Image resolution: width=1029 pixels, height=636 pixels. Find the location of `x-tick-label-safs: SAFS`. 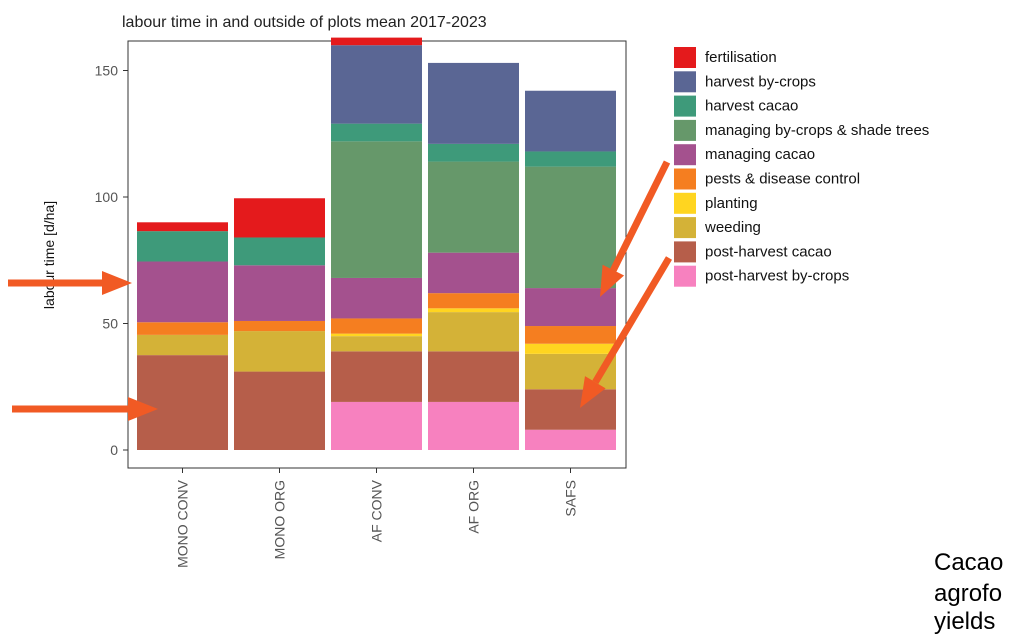

x-tick-label-safs: SAFS is located at coordinates (571, 498).